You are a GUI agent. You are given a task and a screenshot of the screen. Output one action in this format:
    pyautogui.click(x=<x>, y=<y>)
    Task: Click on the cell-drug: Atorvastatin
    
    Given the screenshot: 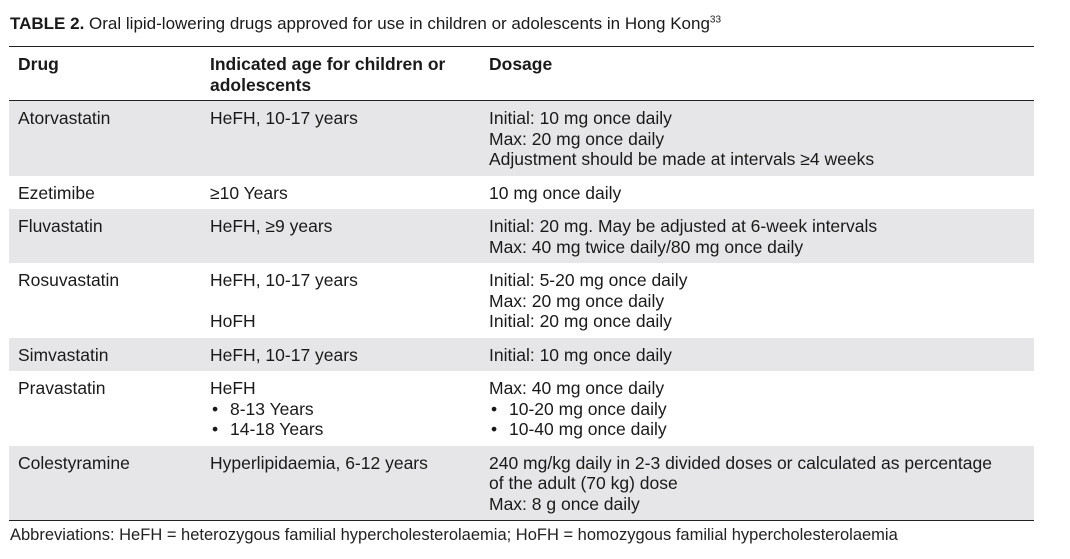 What is the action you would take?
    pyautogui.click(x=64, y=118)
    